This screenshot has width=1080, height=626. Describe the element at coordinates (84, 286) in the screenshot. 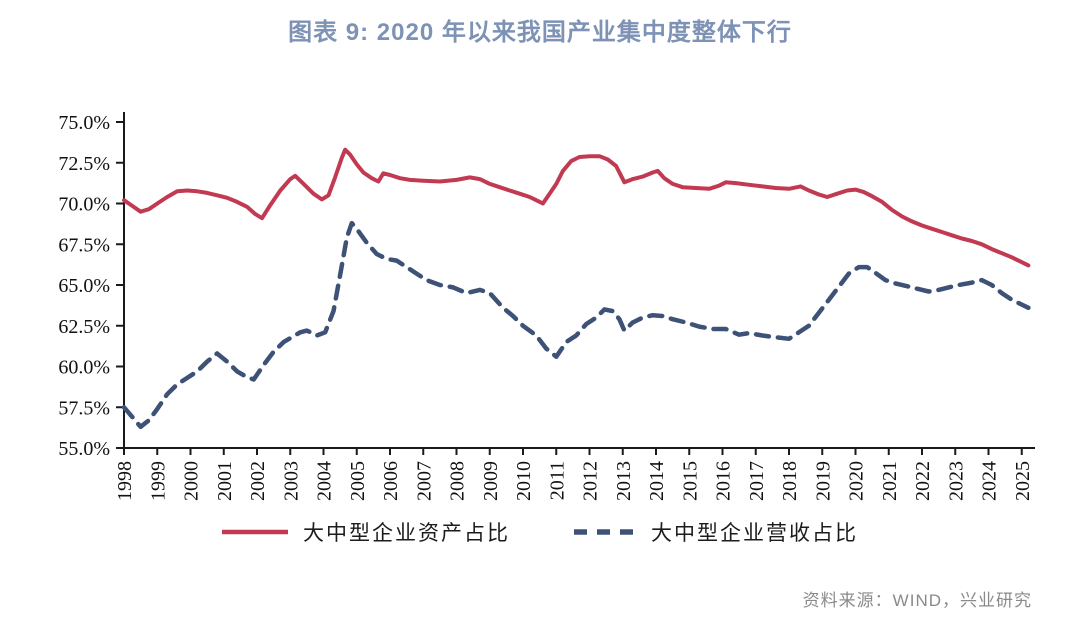

I see `y-tick-label: 65.0%` at that location.